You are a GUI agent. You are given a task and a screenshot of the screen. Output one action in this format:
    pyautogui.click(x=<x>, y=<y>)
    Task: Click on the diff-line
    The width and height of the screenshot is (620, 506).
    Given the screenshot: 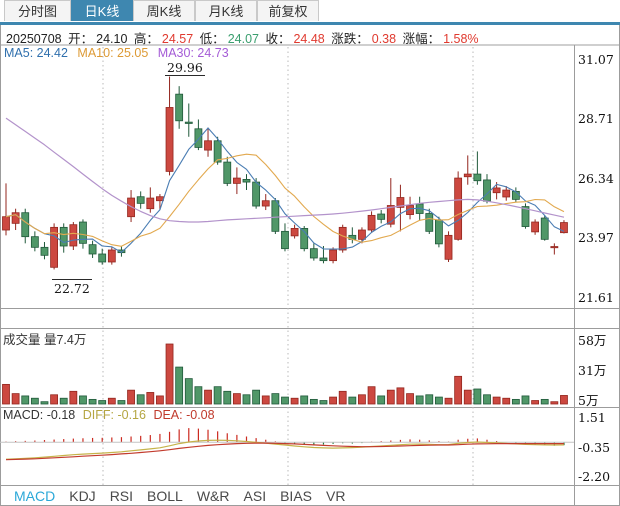 What is the action you would take?
    pyautogui.click(x=284, y=449)
    